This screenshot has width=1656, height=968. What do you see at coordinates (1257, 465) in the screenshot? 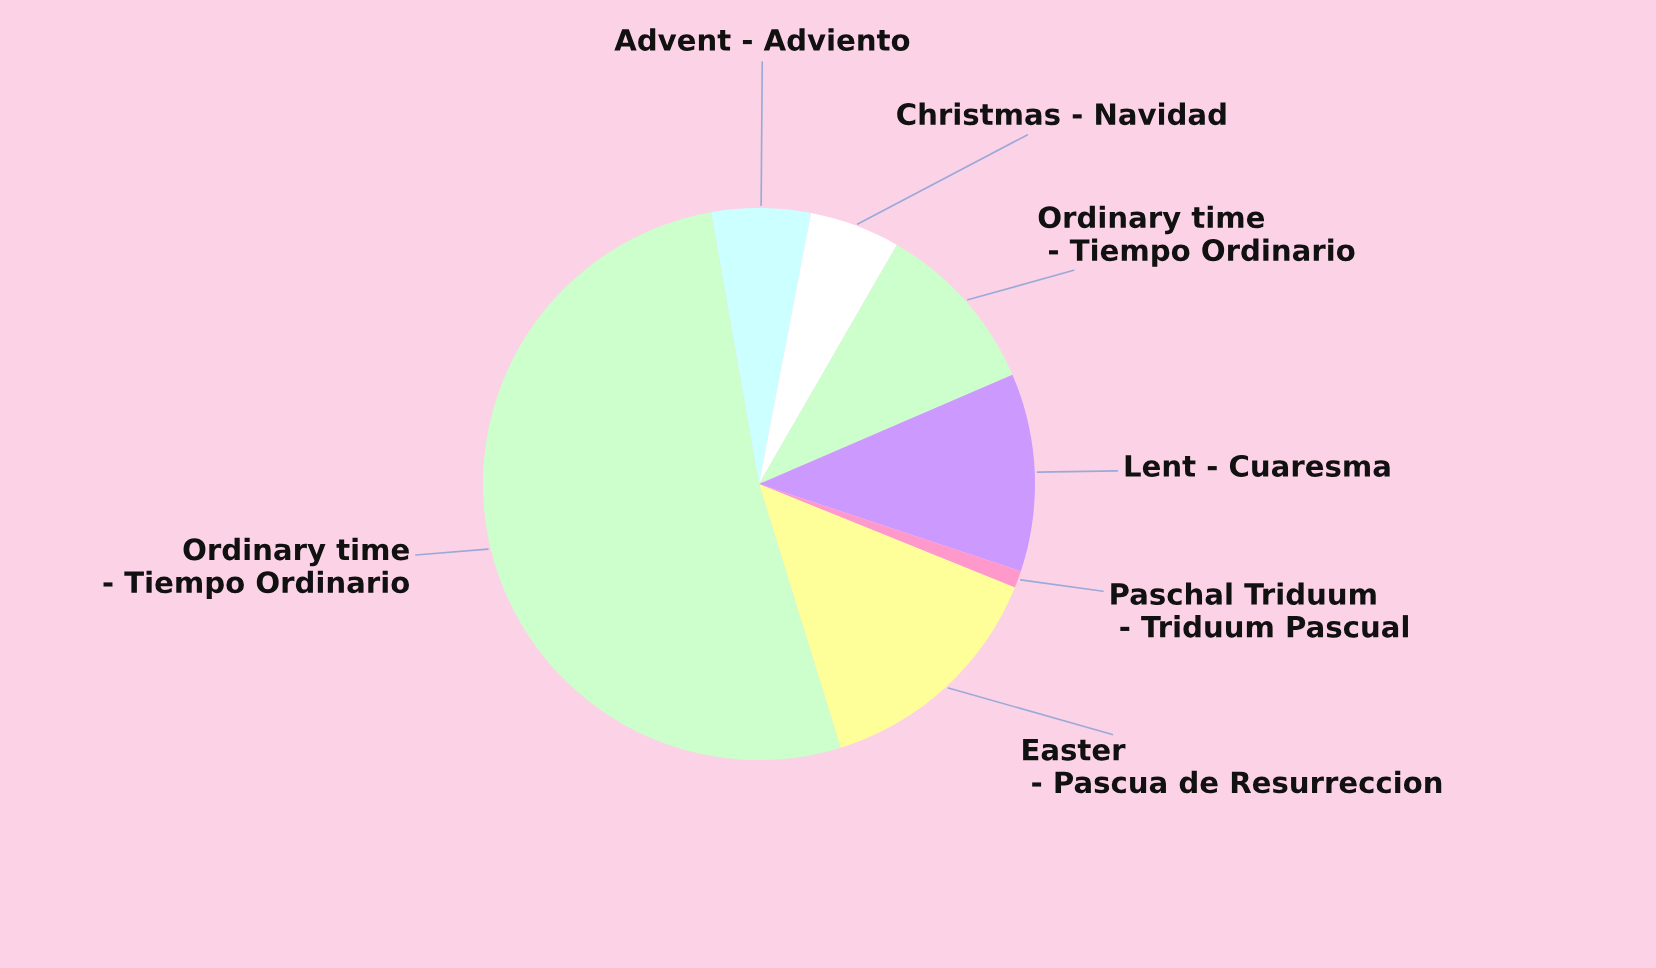
I see `slice-label: Lent - Cuaresma` at bounding box center [1257, 465].